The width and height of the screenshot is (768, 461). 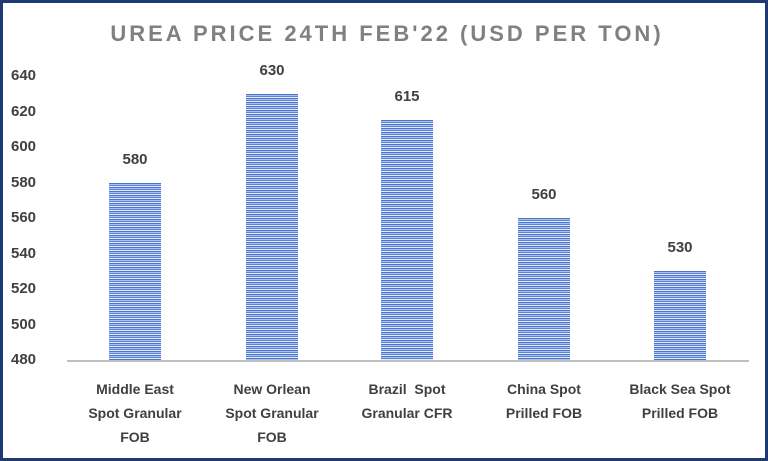 What do you see at coordinates (408, 361) in the screenshot?
I see `x-axis-line` at bounding box center [408, 361].